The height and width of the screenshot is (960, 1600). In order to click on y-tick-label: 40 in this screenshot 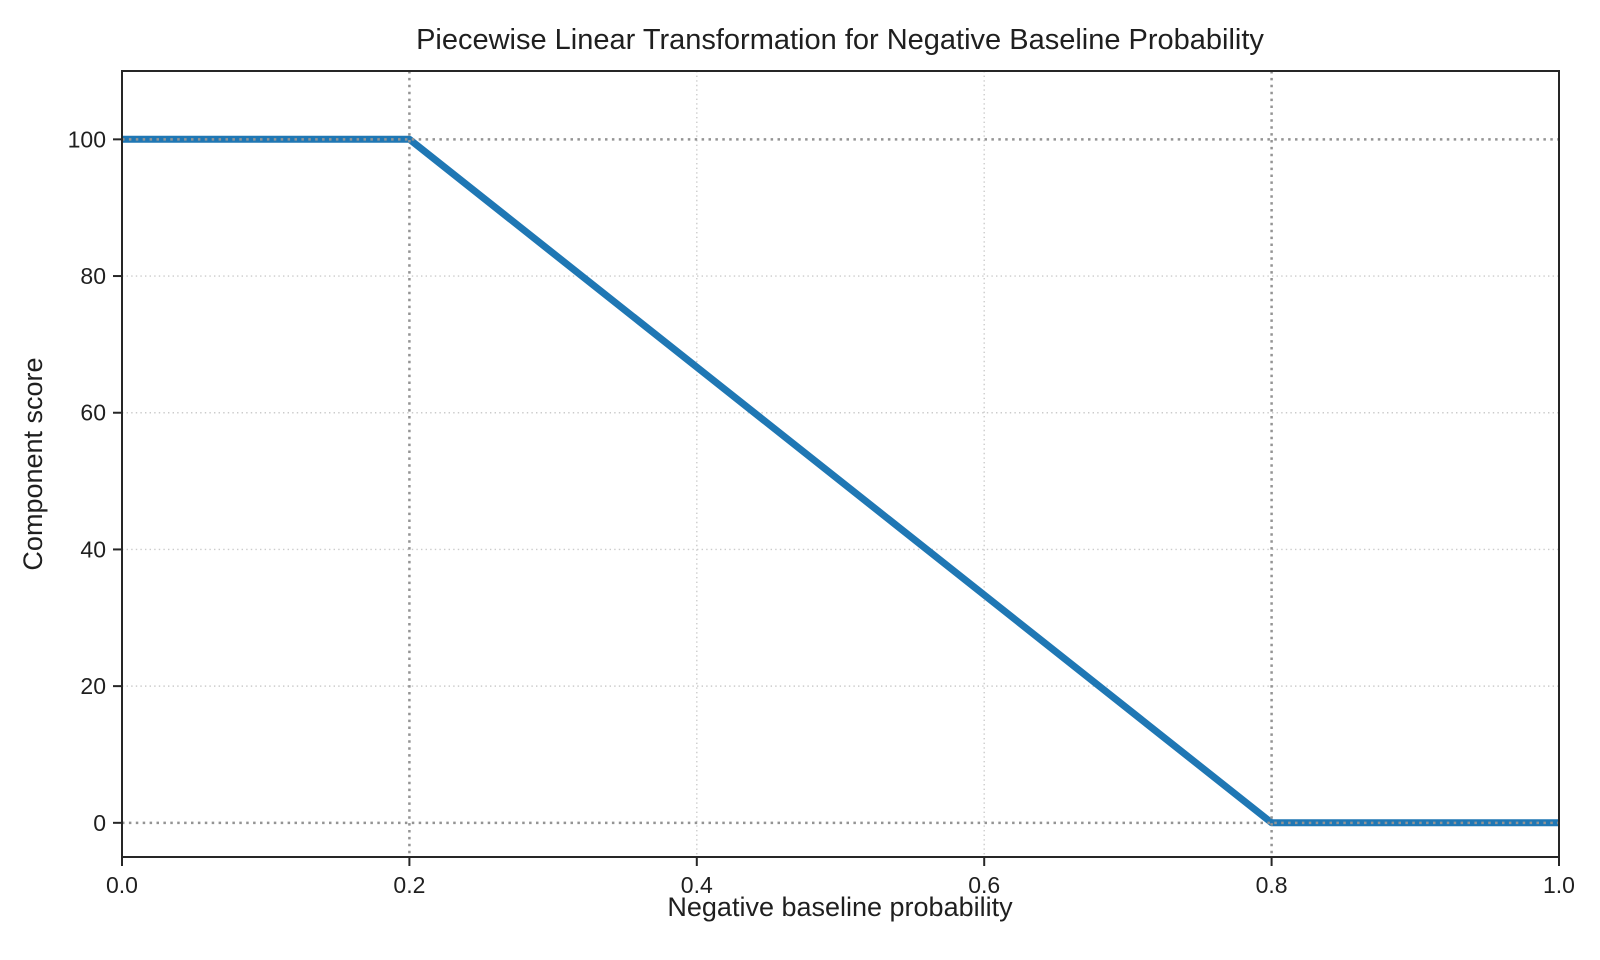, I will do `click(93, 549)`.